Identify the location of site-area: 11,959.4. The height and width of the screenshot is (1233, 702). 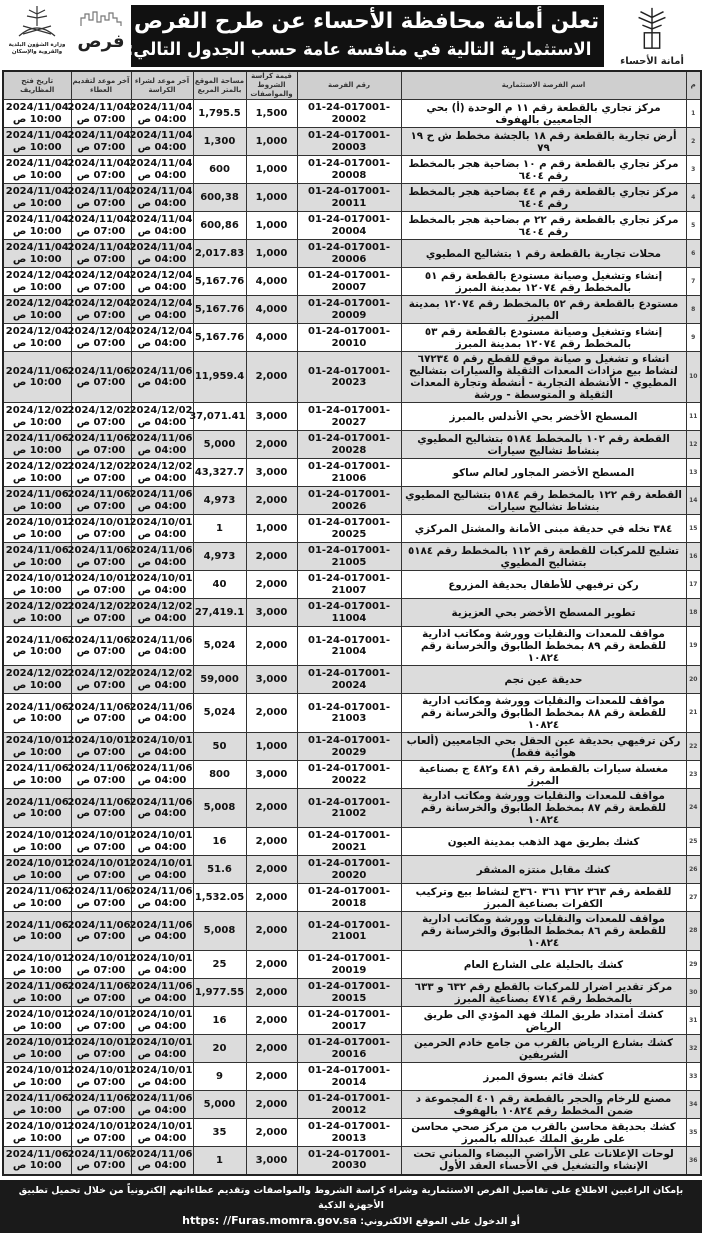
(219, 377).